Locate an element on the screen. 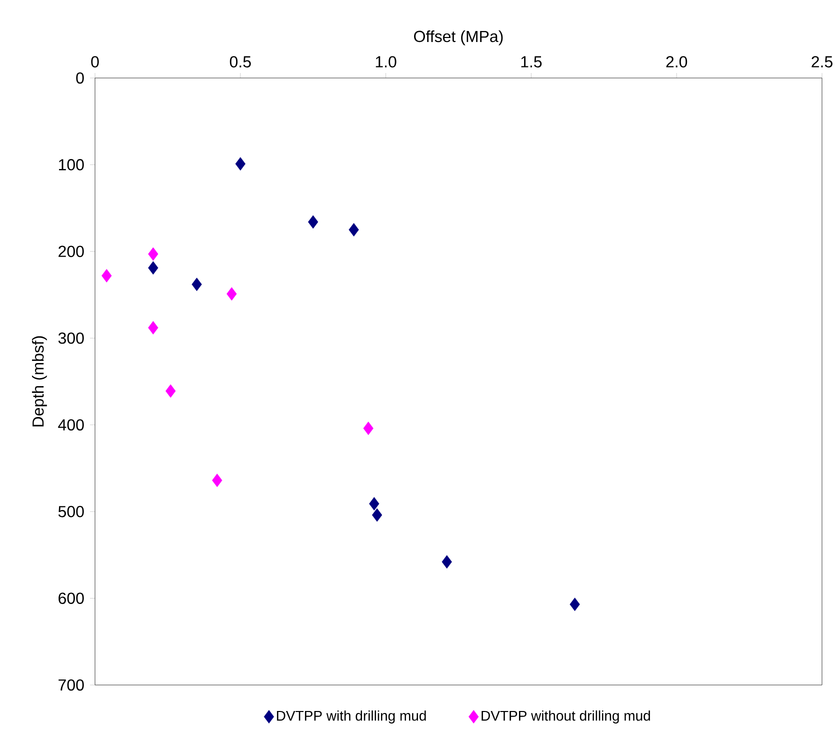 The width and height of the screenshot is (839, 730). x-tick-label: 2.0 is located at coordinates (677, 62).